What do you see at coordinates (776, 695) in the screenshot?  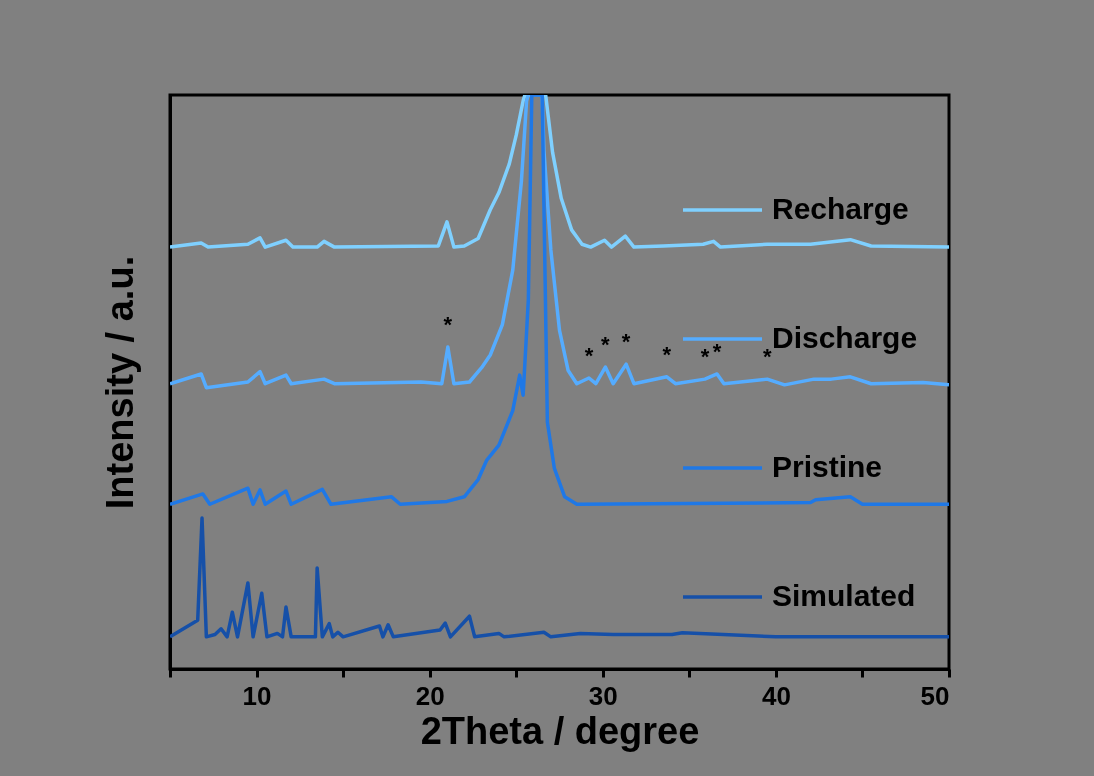 I see `x-tick-label: 40` at bounding box center [776, 695].